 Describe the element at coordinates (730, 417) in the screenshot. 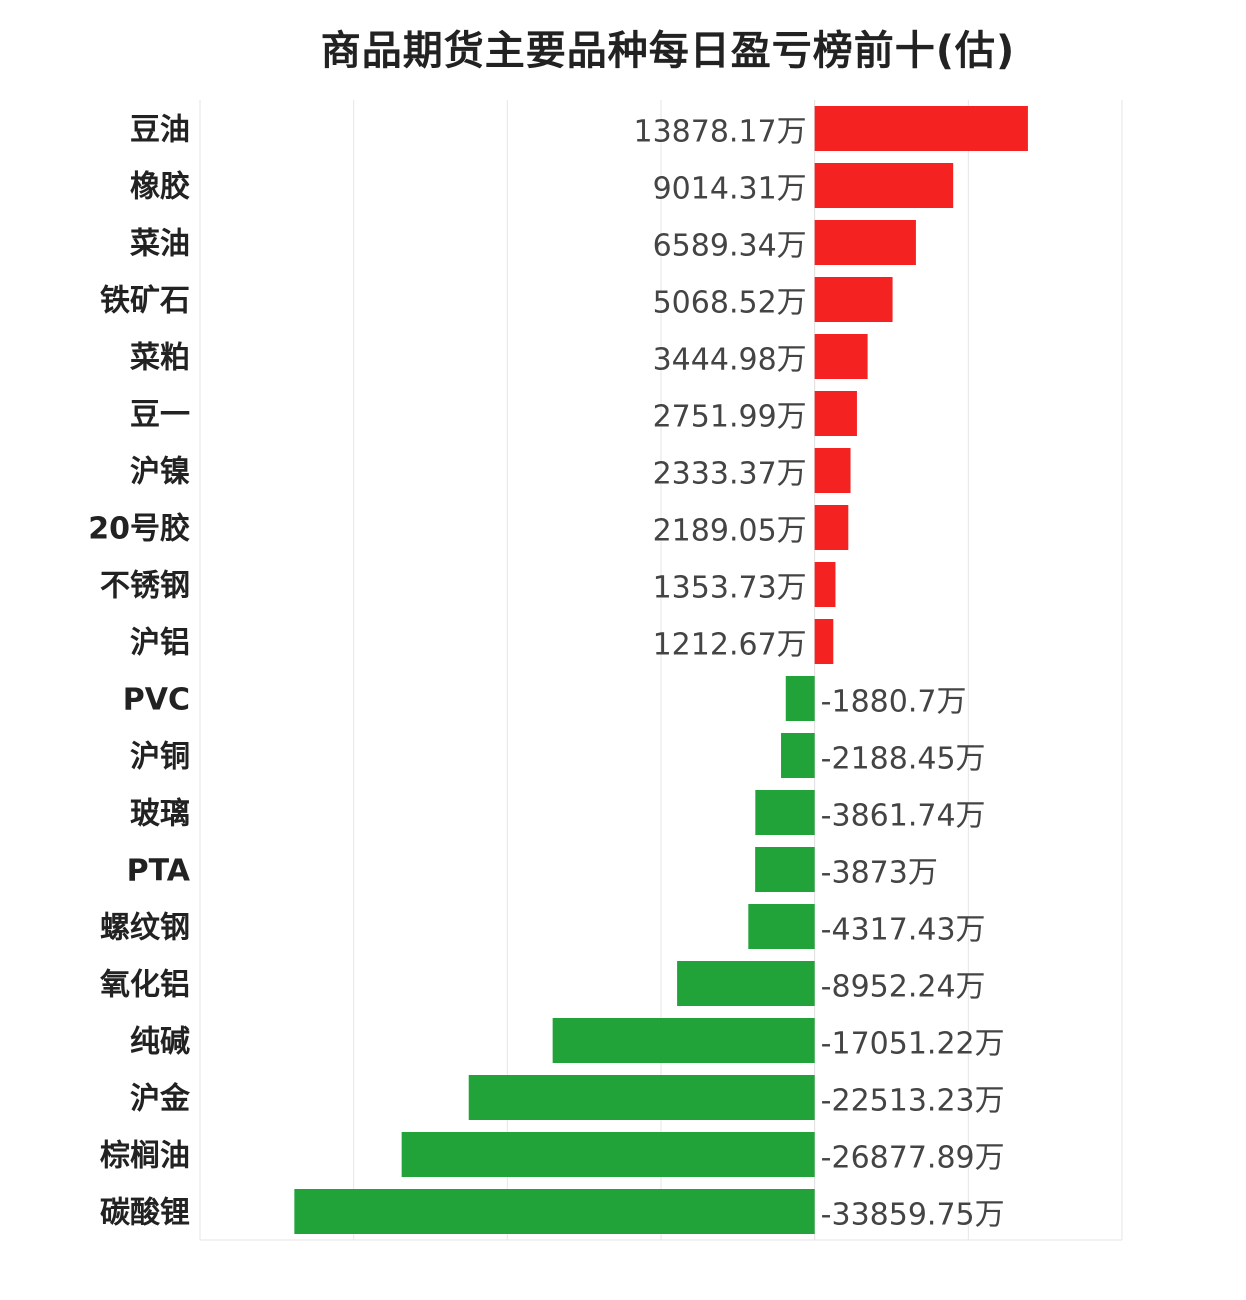

I see `data-label: 2751.99万` at that location.